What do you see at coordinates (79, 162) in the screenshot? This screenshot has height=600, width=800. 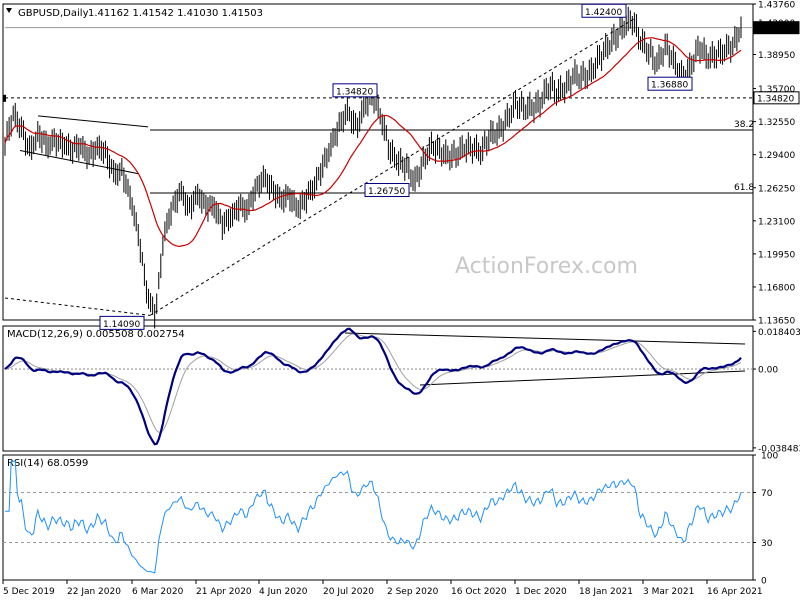 I see `wedge-lower-line` at bounding box center [79, 162].